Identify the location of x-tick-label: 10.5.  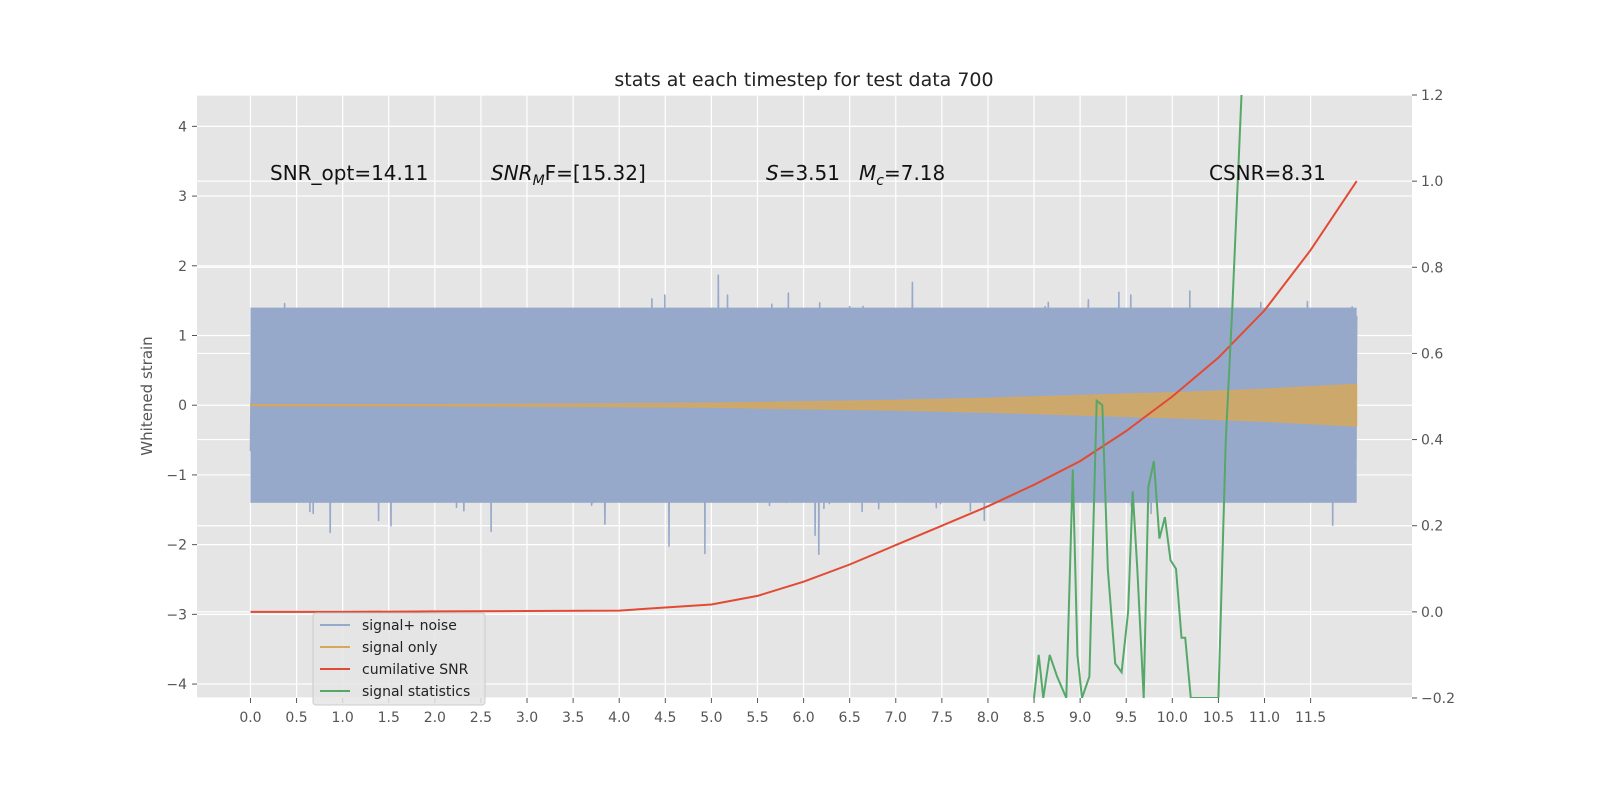
(1218, 718).